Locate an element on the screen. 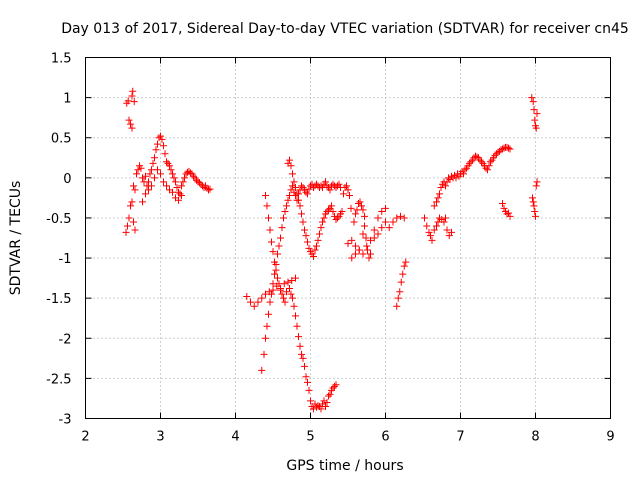 This screenshot has width=640, height=480. y-tick-label: -2 is located at coordinates (65, 339).